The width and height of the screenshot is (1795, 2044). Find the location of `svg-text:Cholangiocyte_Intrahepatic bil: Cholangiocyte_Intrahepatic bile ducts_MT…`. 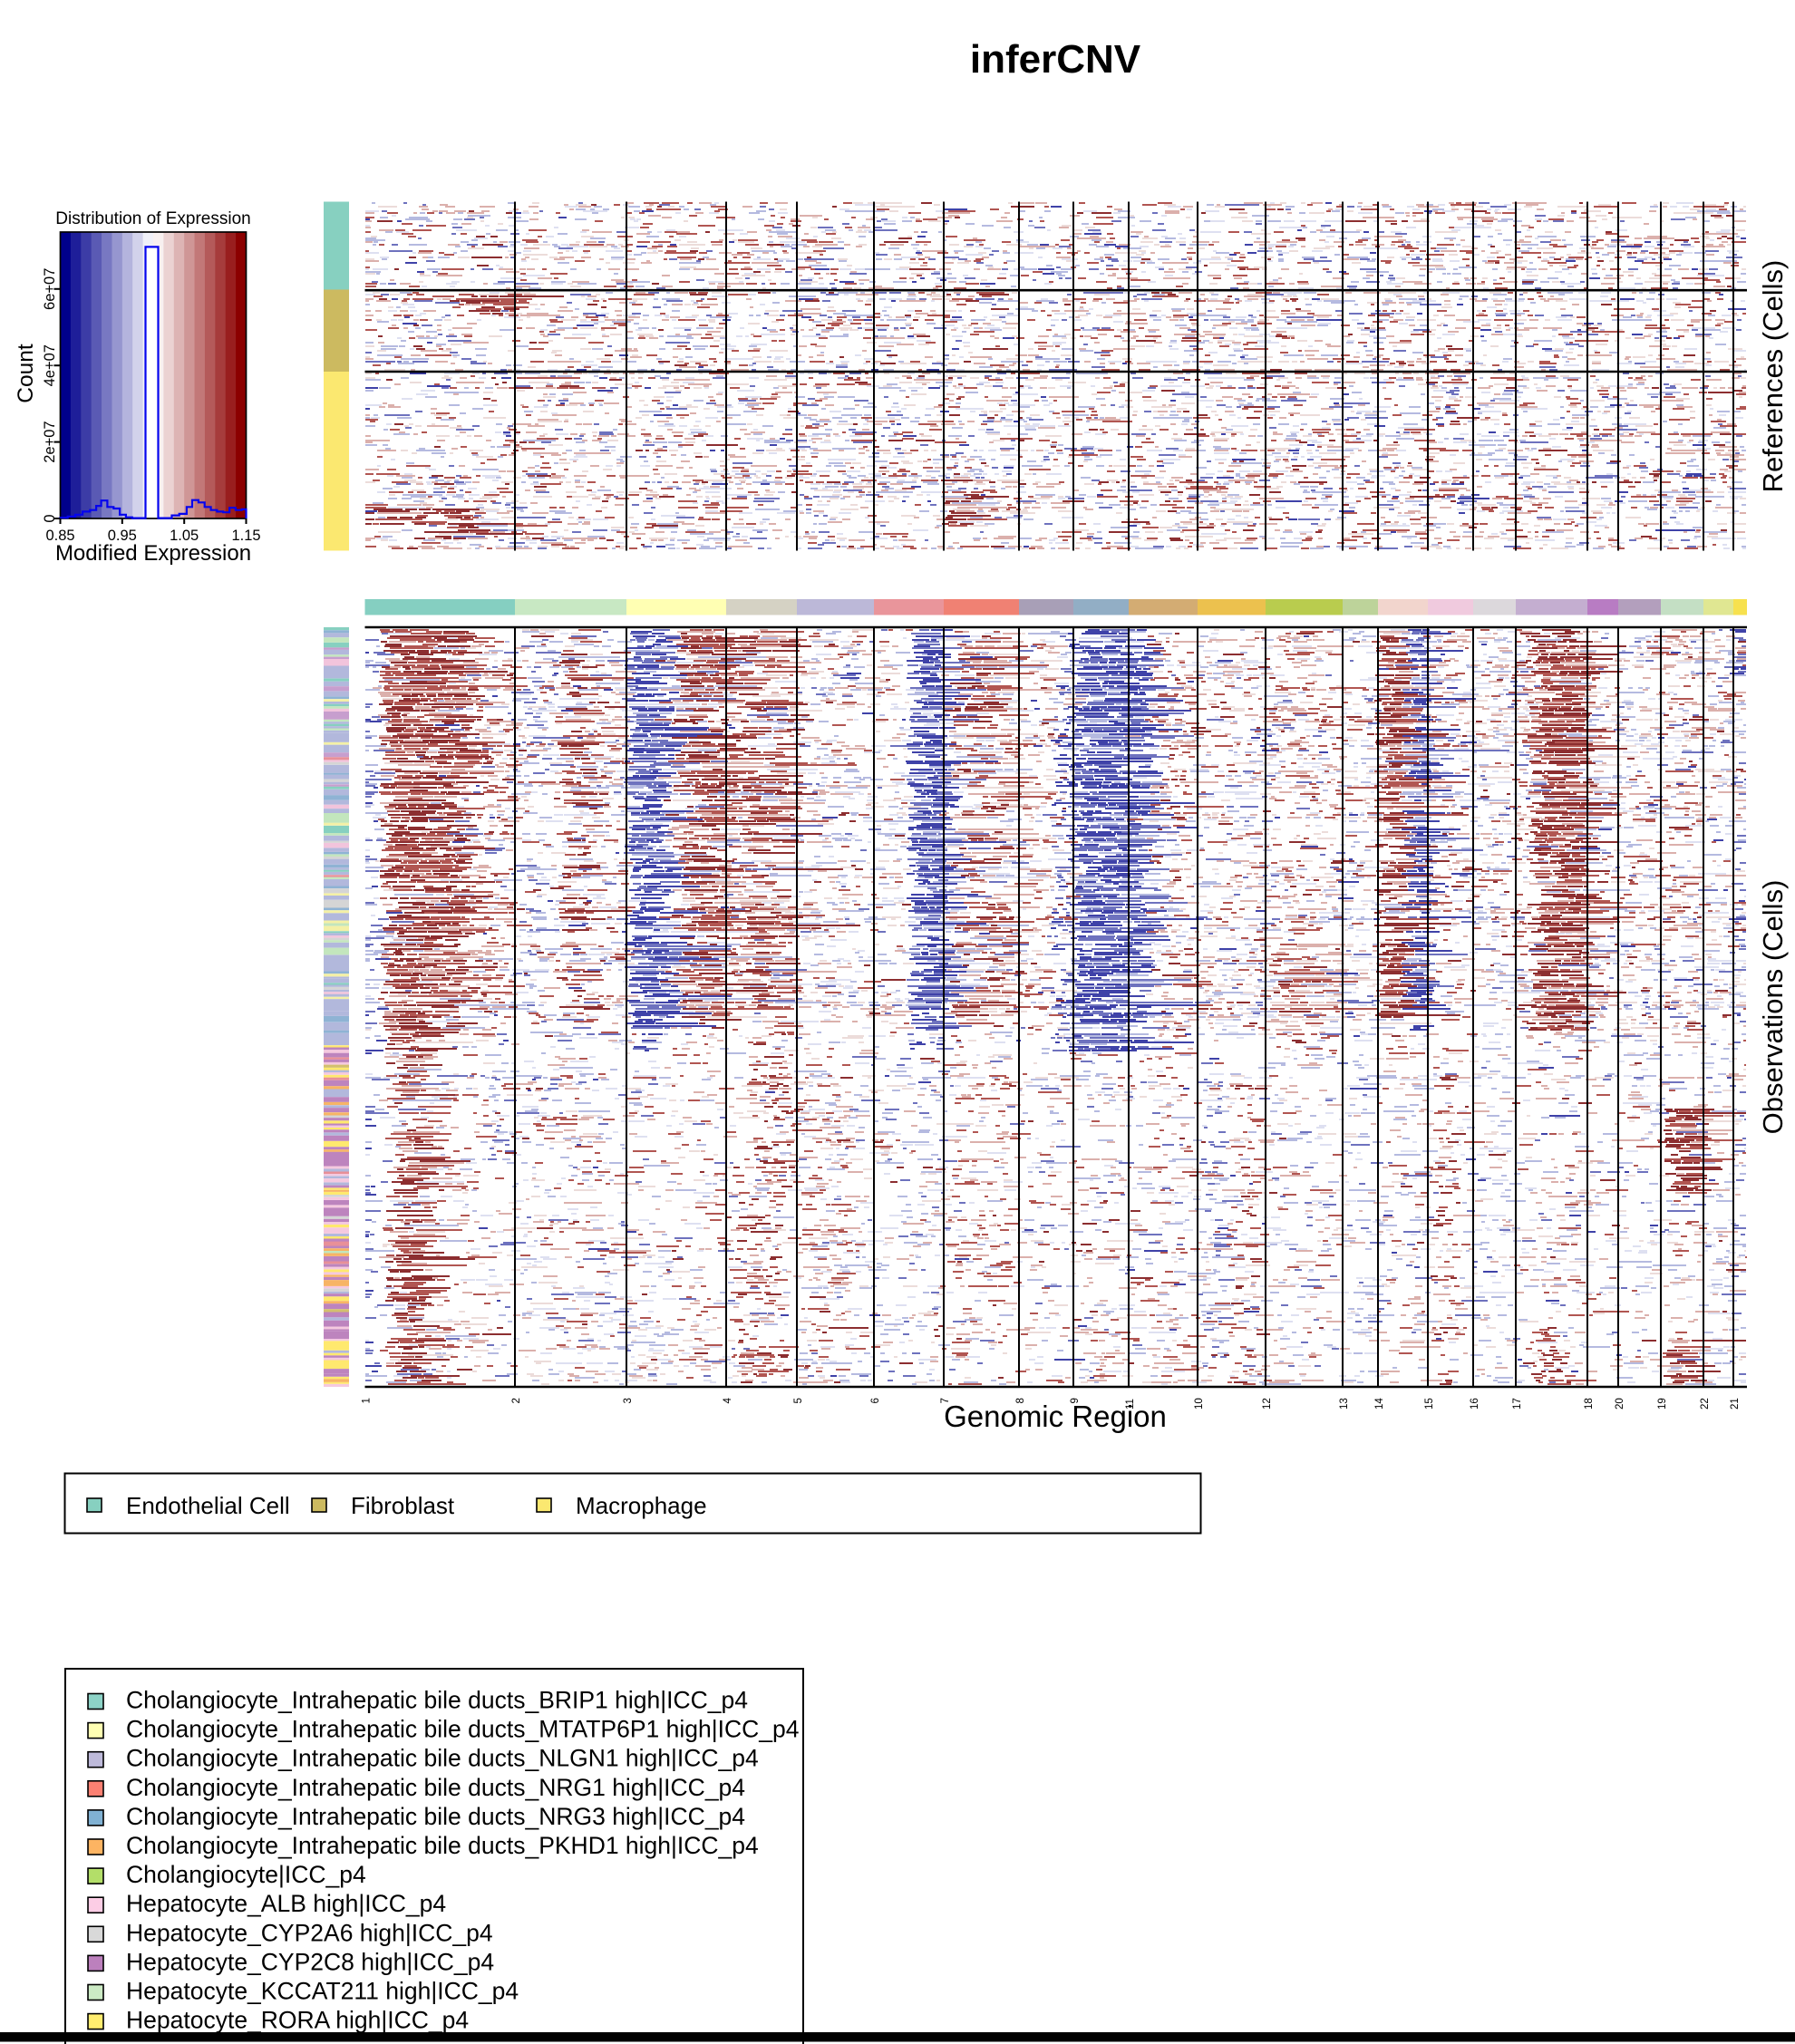

svg-text:Cholangiocyte_Intrahepatic bil: Cholangiocyte_Intrahepatic bile ducts_MT… is located at coordinates (462, 1729).